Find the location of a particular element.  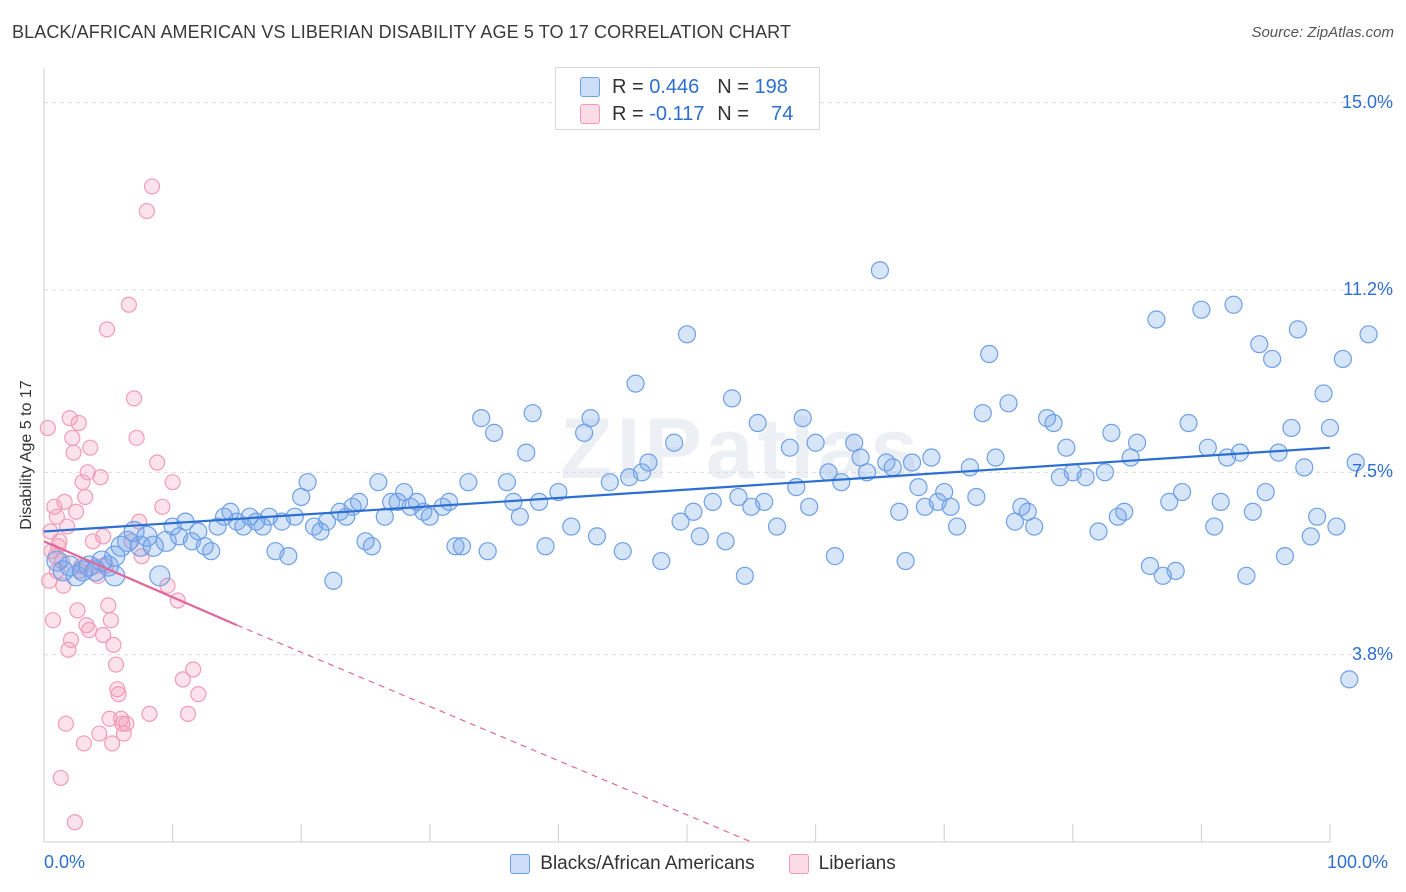

legend-r-value: 0.446 is located at coordinates (674, 86).